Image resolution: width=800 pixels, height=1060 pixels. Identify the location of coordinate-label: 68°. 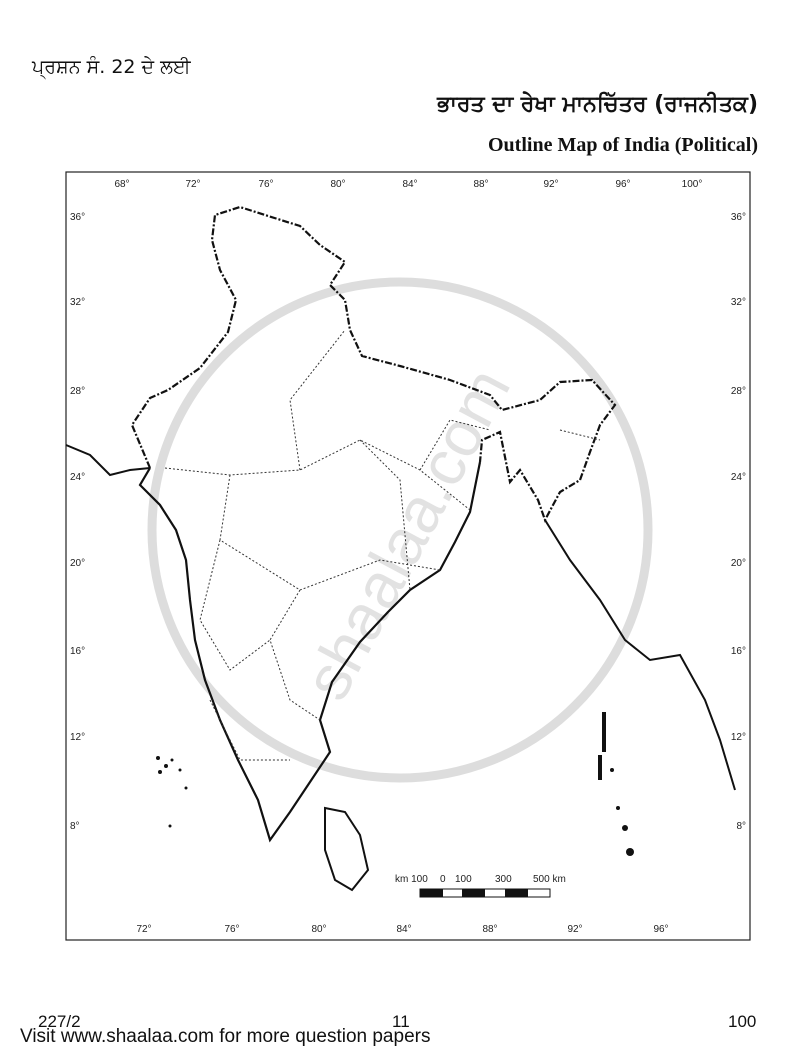
(121, 184).